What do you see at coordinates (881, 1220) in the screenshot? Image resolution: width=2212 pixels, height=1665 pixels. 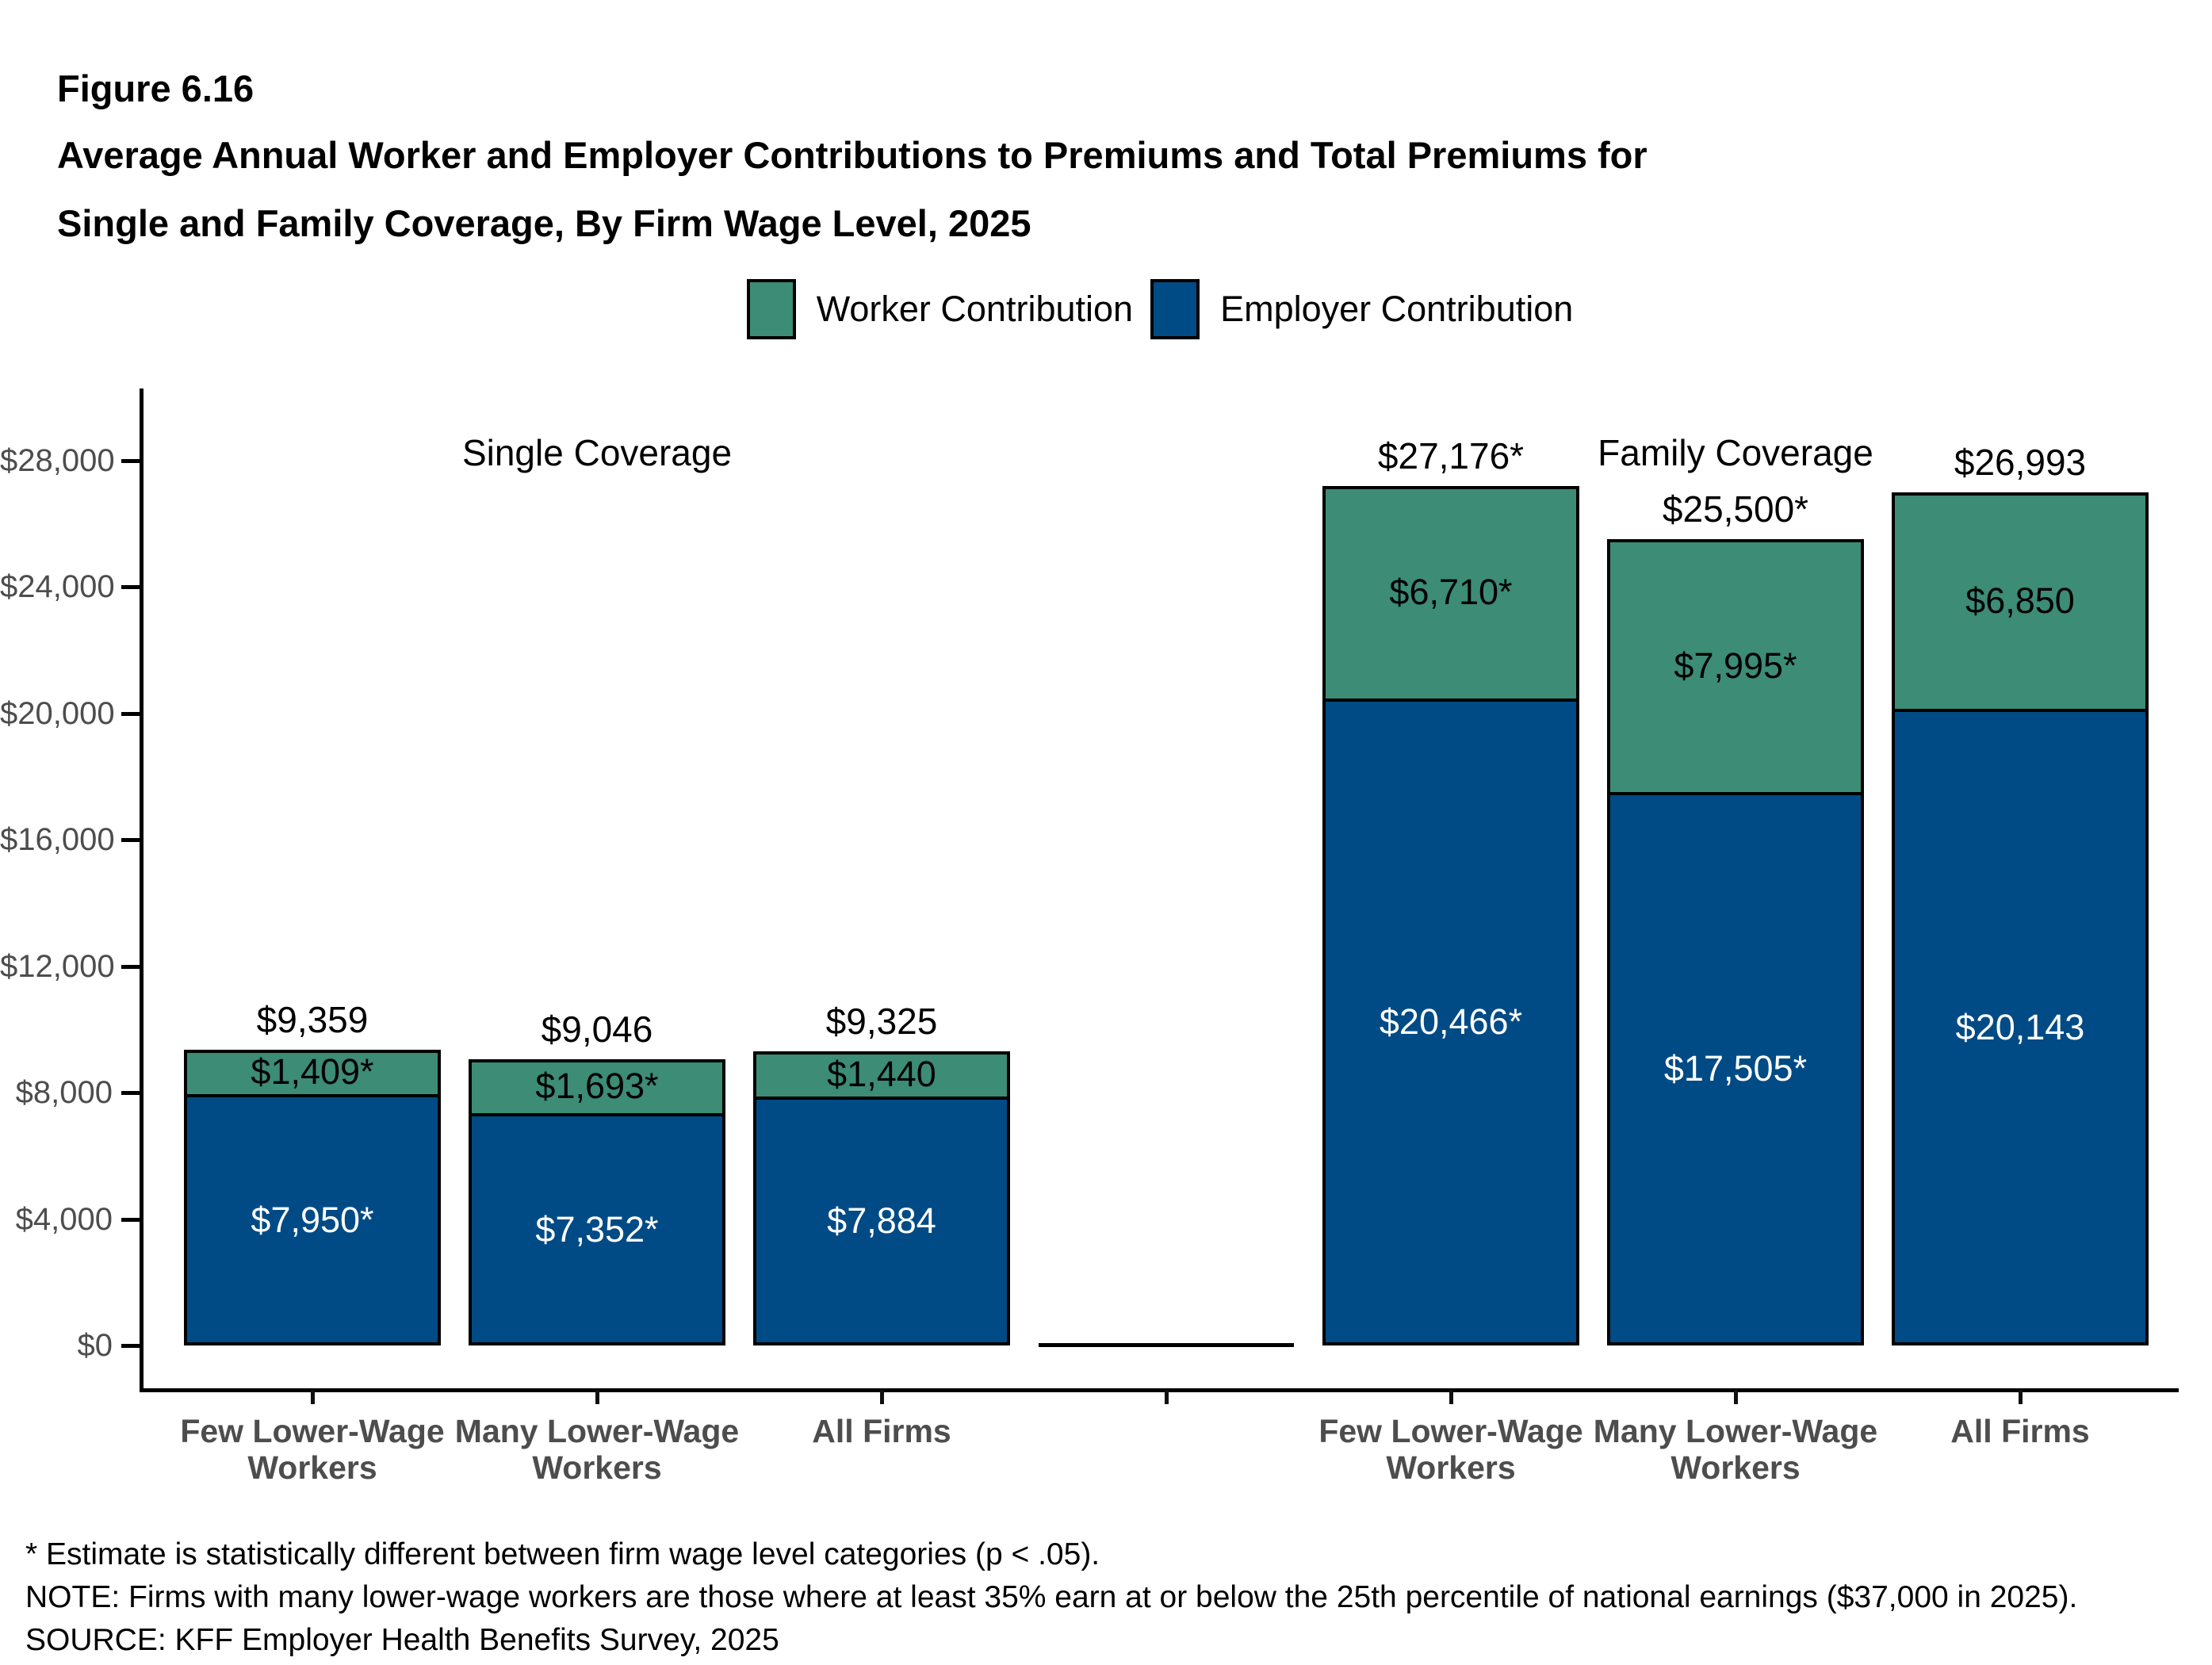 I see `employer-value-label: $7,884` at bounding box center [881, 1220].